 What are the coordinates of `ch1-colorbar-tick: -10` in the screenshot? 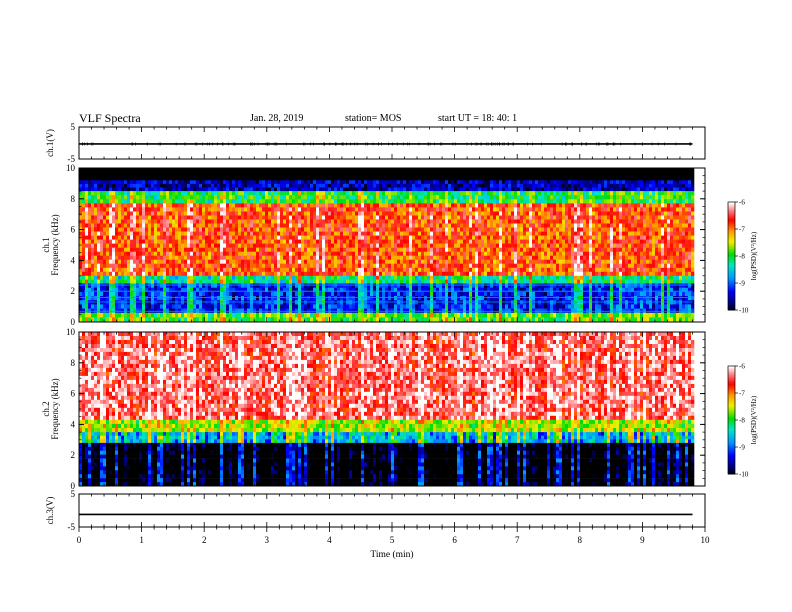 It's located at (744, 311).